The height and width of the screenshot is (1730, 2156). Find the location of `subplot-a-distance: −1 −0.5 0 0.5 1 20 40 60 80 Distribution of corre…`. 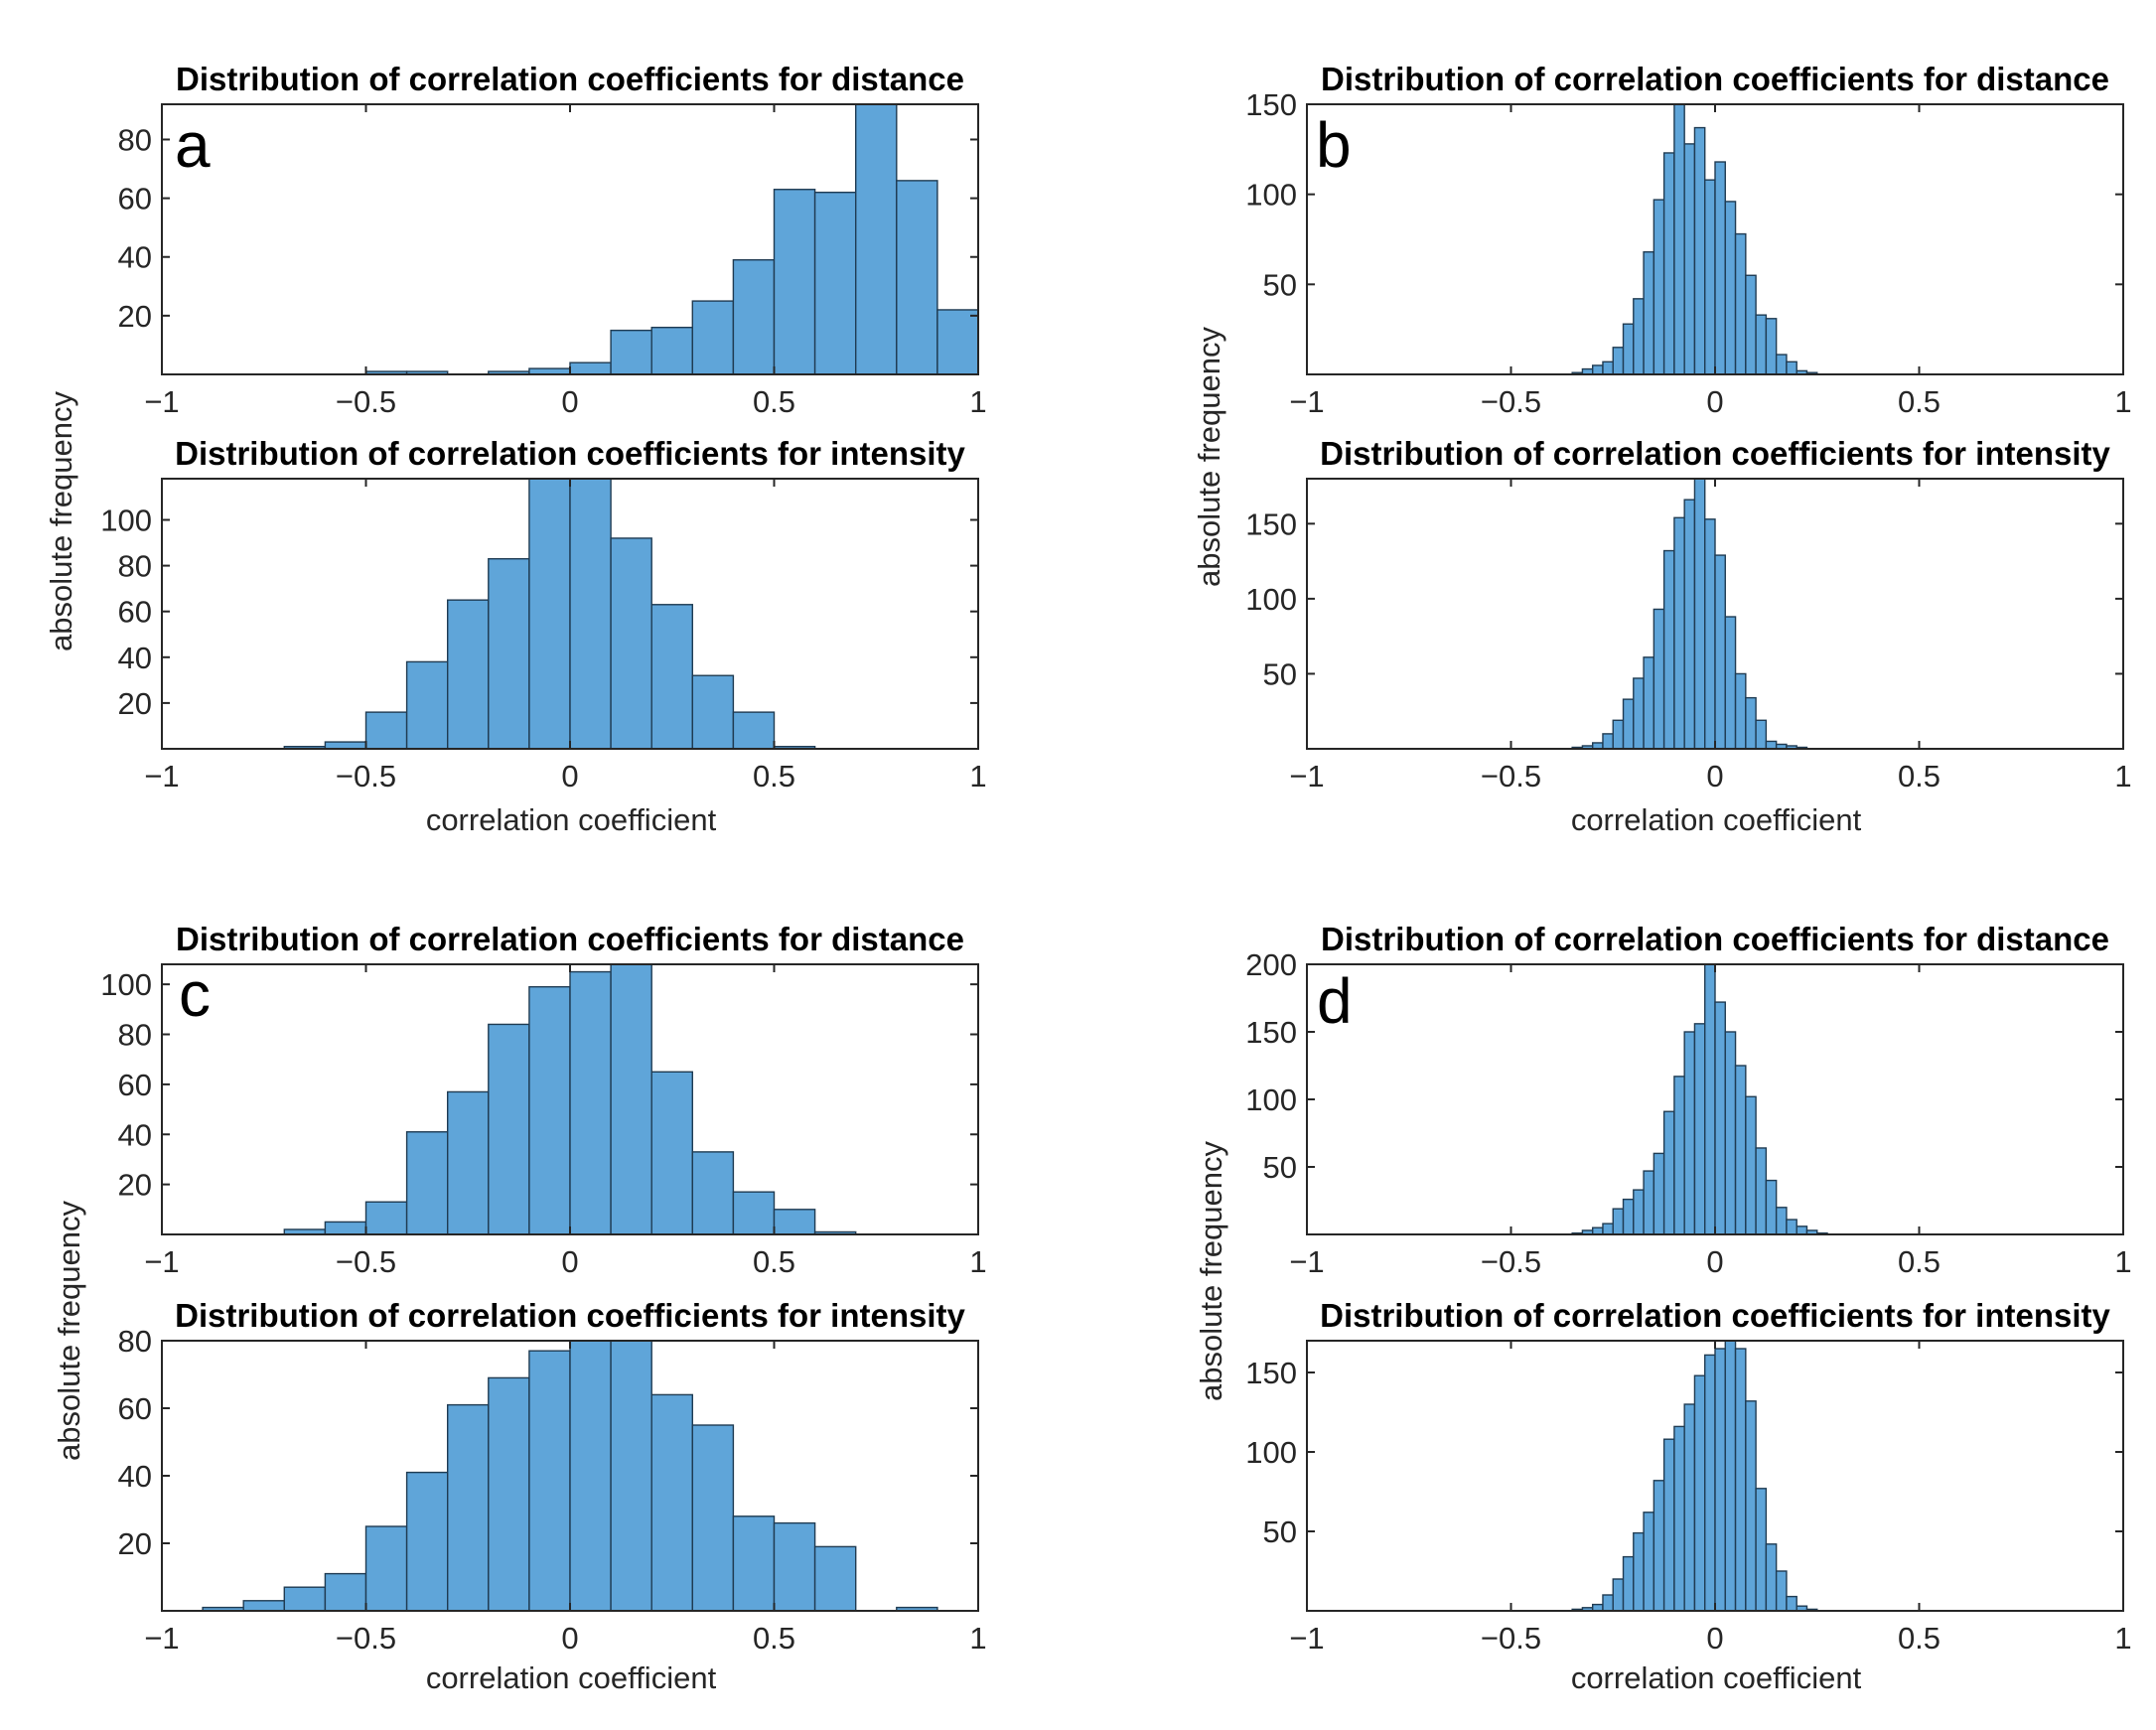

subplot-a-distance: −1 −0.5 0 0.5 1 20 40 60 80 Distribution of corre… is located at coordinates (552, 240).